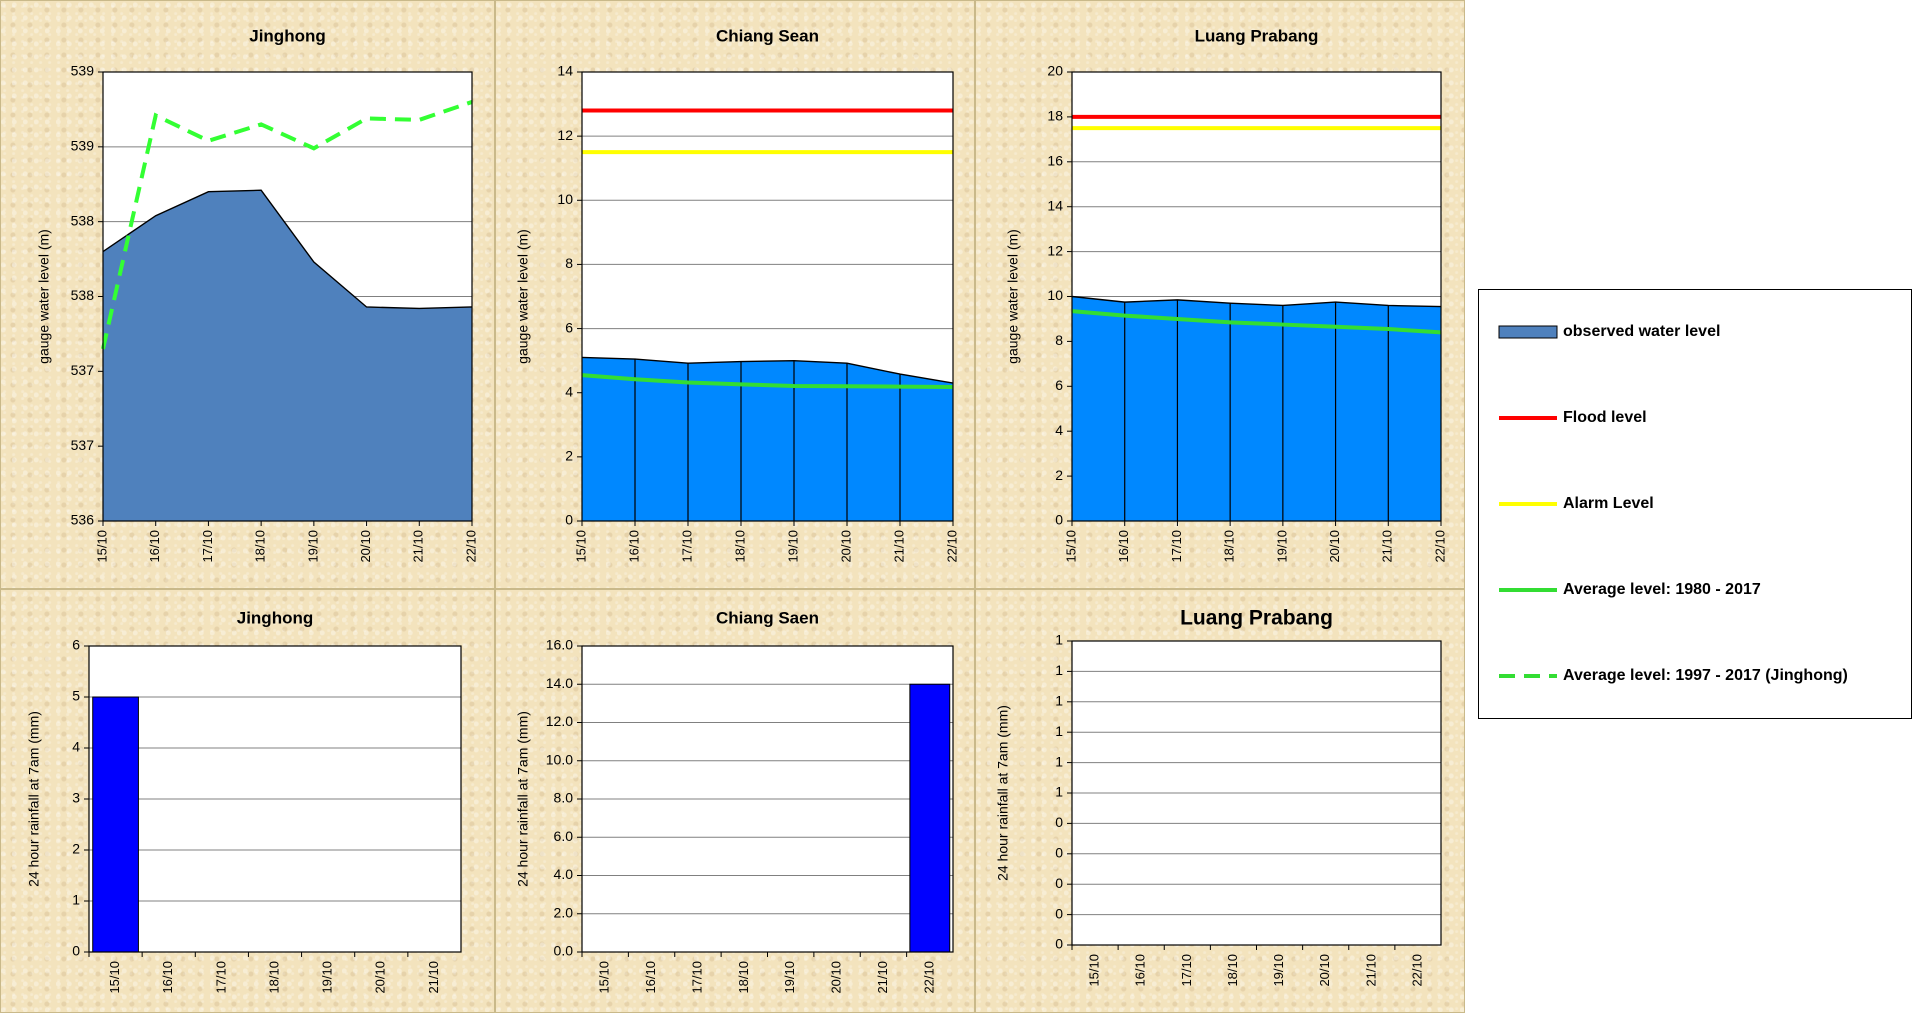 This screenshot has height=1014, width=1912. What do you see at coordinates (564, 836) in the screenshot?
I see `y-tick-label: 6.0` at bounding box center [564, 836].